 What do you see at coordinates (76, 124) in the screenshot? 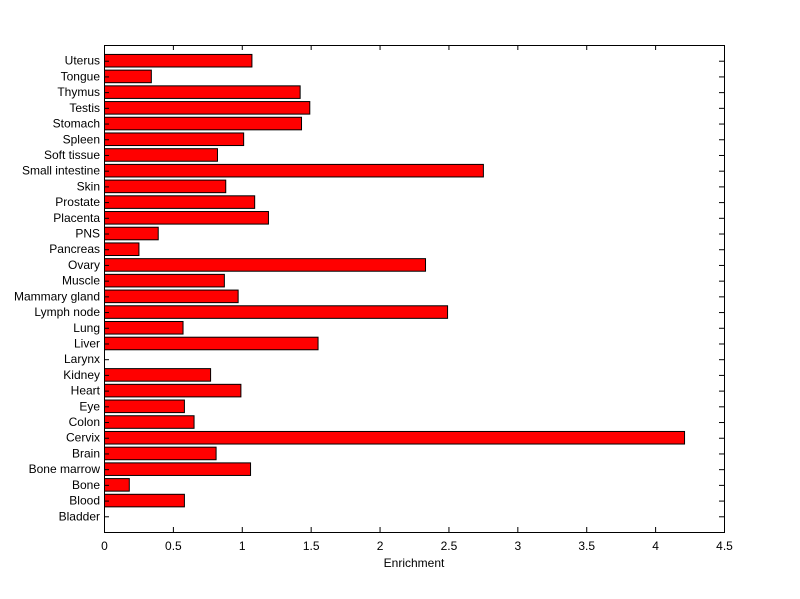
I see `category-label: Stomach` at bounding box center [76, 124].